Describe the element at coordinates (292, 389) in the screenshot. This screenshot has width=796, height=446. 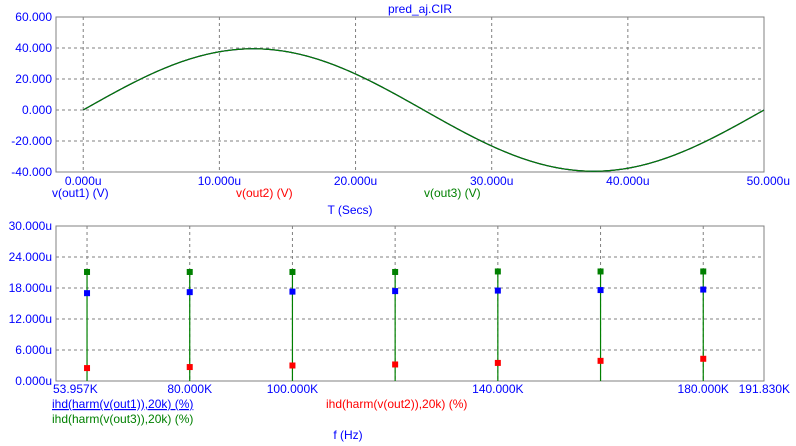
I see `harmonic-x-tick-label: 100.000K` at that location.